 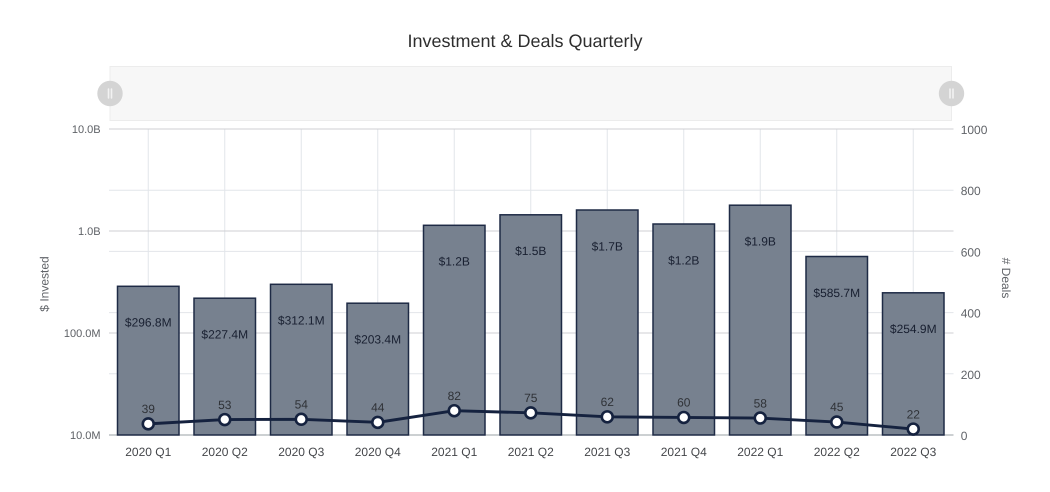 I want to click on svg-text: $227.4M, so click(x=224, y=335).